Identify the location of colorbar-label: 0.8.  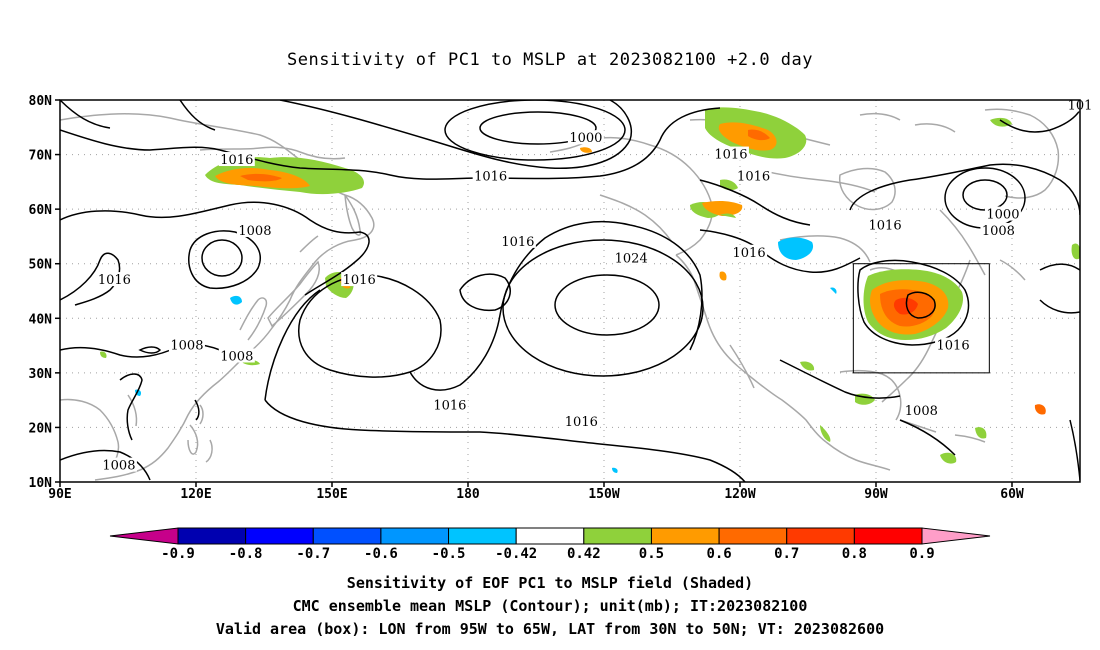
(854, 554).